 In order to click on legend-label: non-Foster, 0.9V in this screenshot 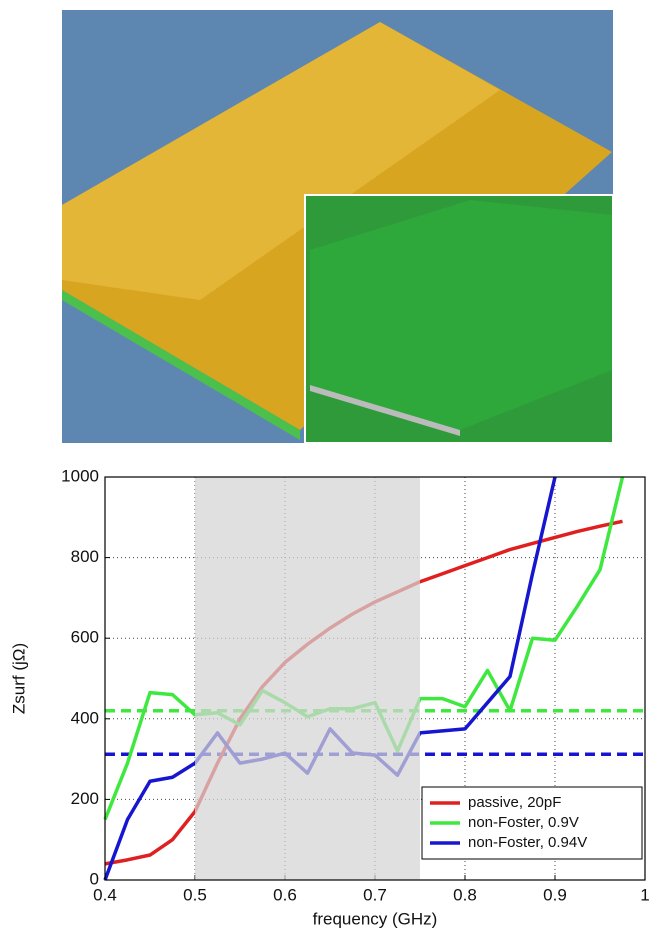, I will do `click(523, 822)`.